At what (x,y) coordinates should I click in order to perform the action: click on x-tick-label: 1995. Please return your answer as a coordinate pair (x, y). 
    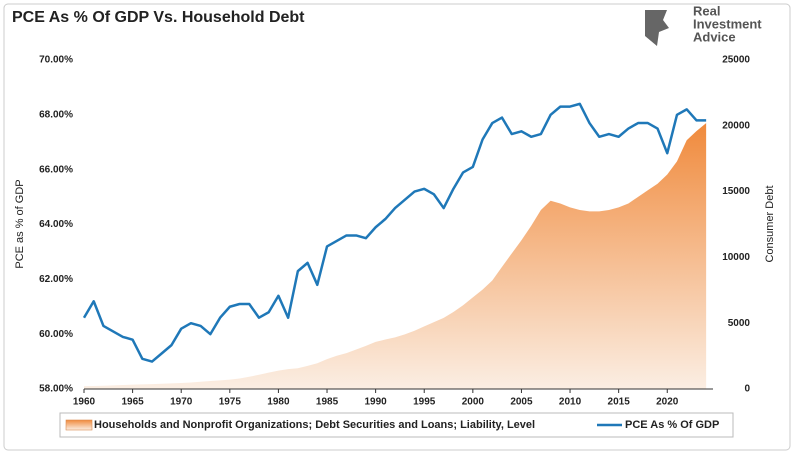
    Looking at the image, I should click on (424, 402).